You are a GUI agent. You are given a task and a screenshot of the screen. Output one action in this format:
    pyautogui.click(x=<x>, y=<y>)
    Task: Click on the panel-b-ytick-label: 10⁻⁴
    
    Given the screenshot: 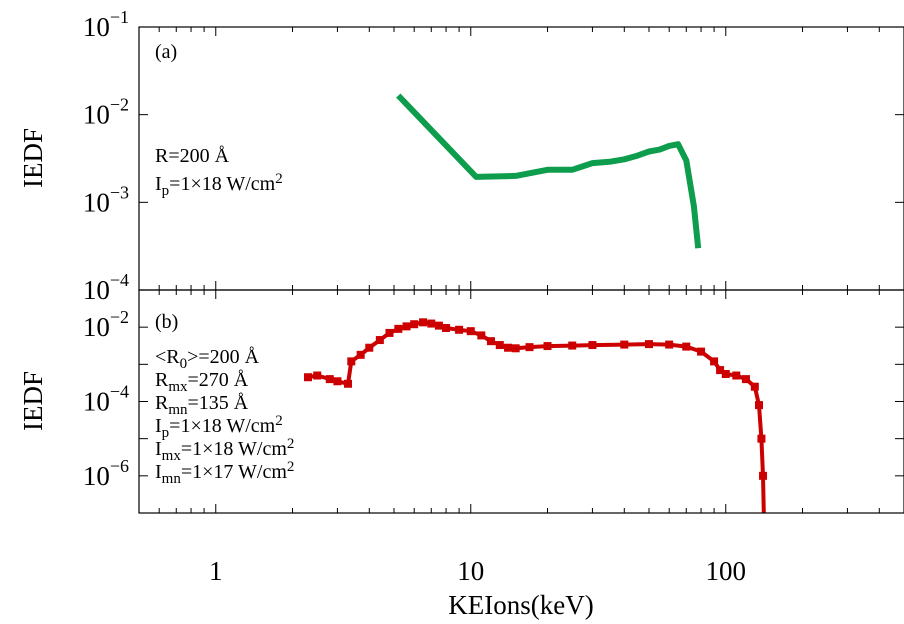 What is the action you would take?
    pyautogui.click(x=106, y=399)
    